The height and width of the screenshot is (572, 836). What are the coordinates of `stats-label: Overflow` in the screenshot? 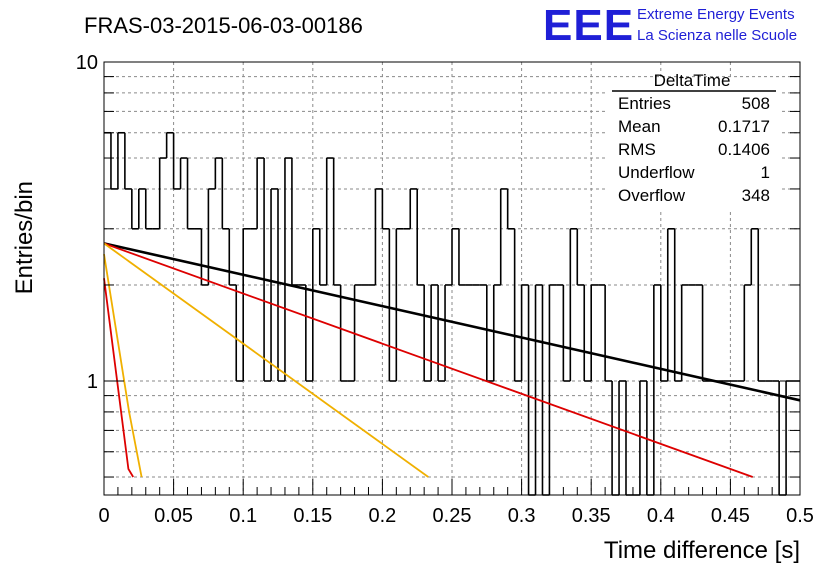 It's located at (652, 195).